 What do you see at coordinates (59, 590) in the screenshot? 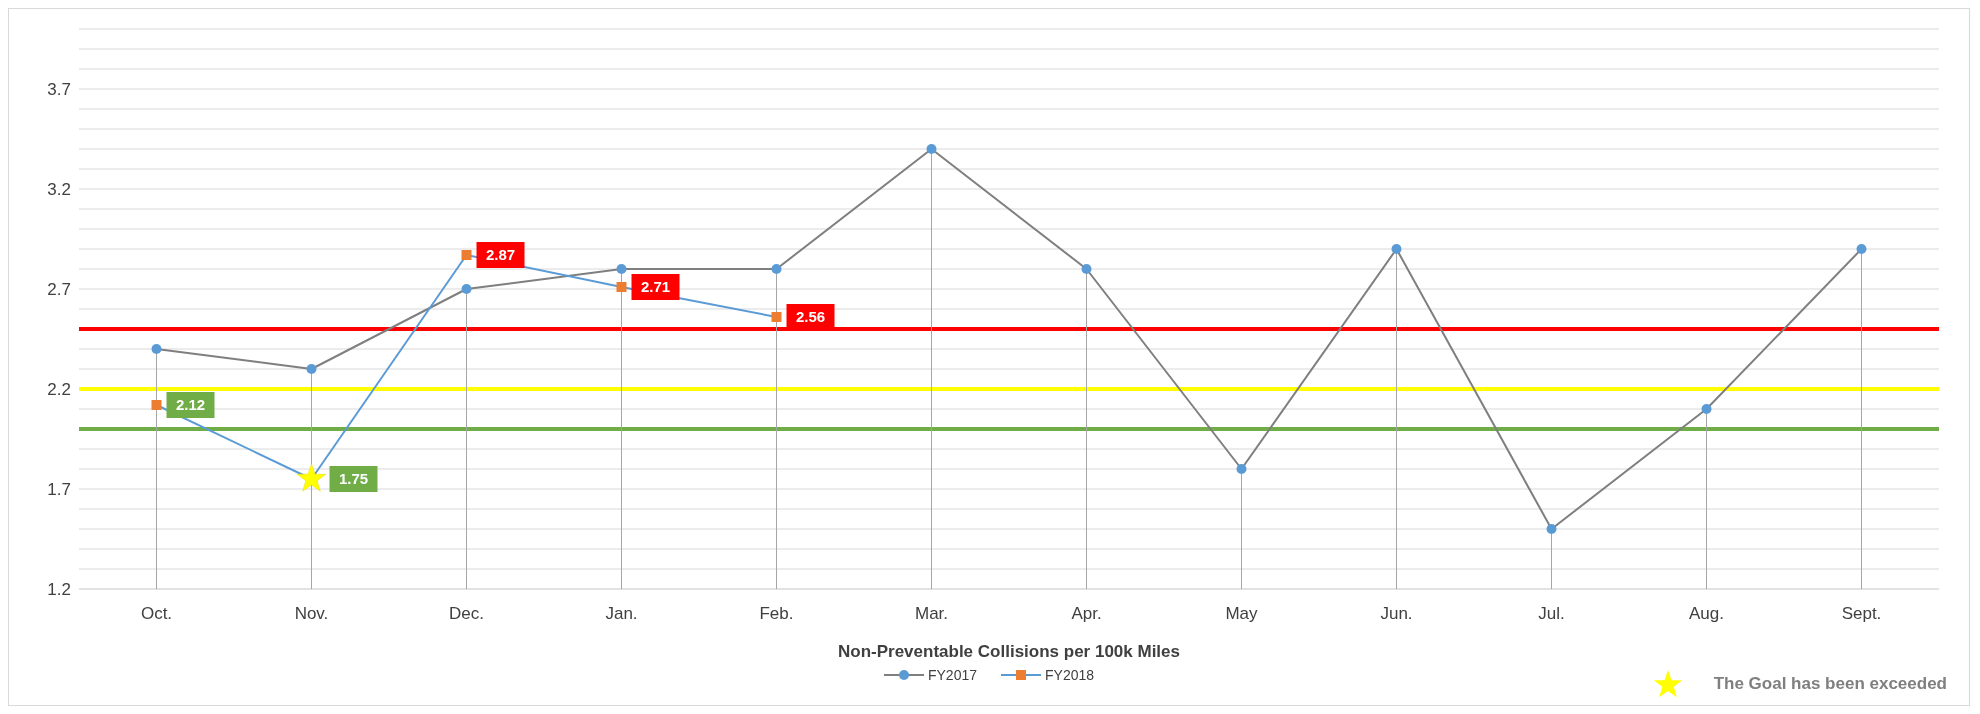
I see `y-tick-label: 1.2` at bounding box center [59, 590].